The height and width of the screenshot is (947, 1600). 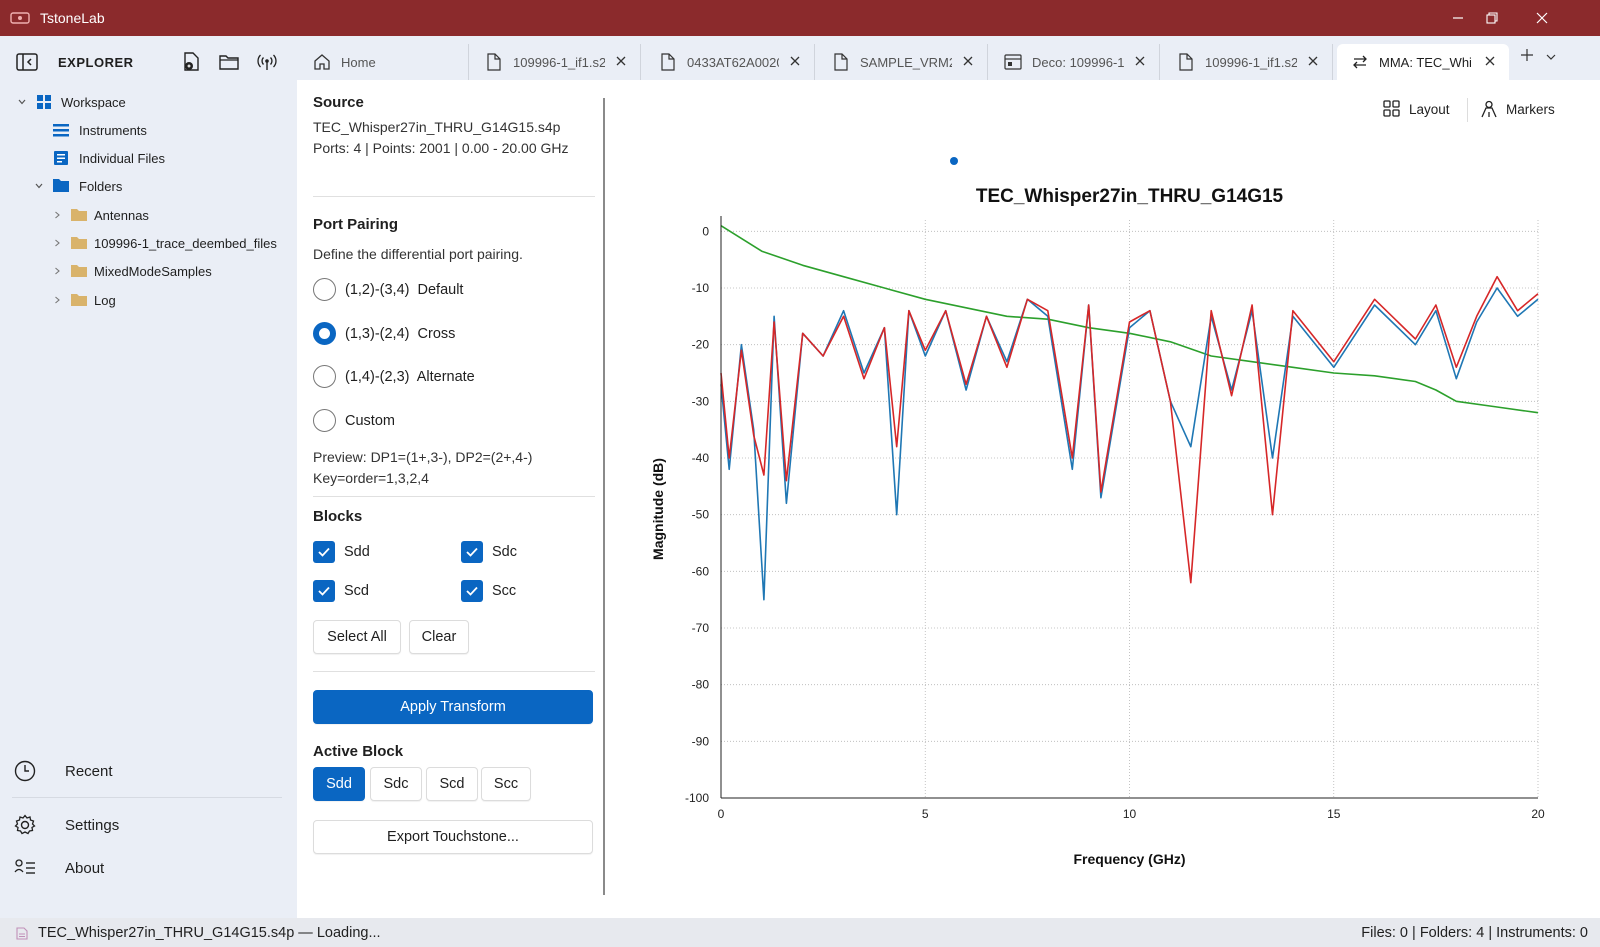 I want to click on nav-settings: Settings, so click(x=148, y=825).